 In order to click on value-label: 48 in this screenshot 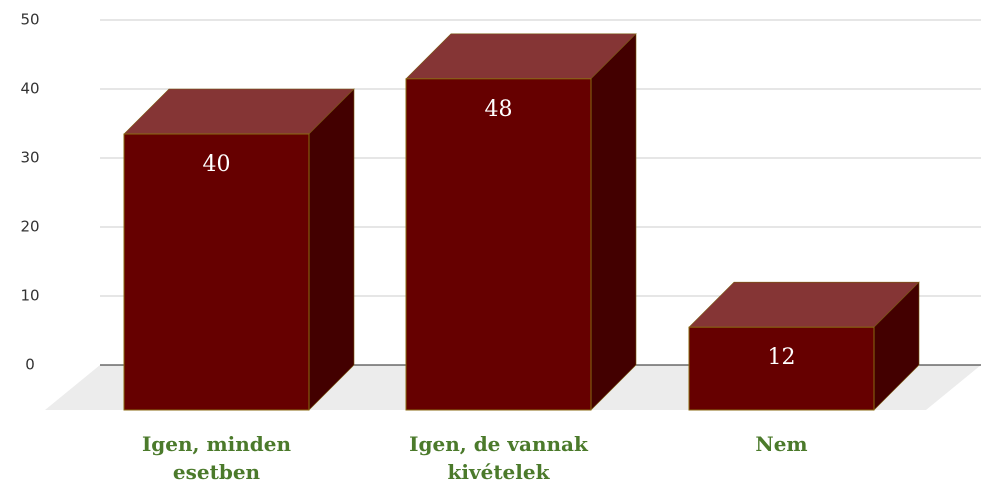, I will do `click(499, 109)`.